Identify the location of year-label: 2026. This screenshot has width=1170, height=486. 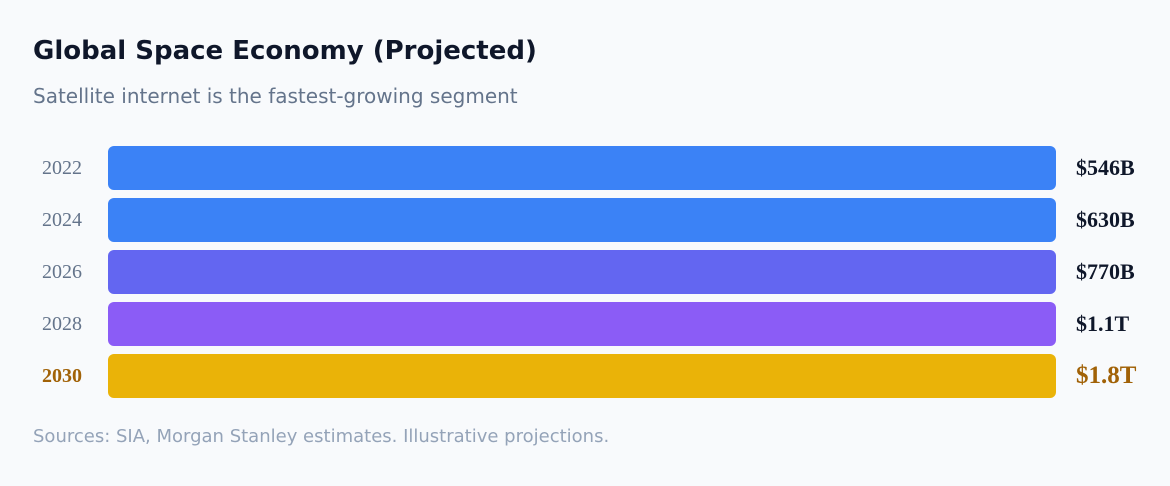
(62, 272).